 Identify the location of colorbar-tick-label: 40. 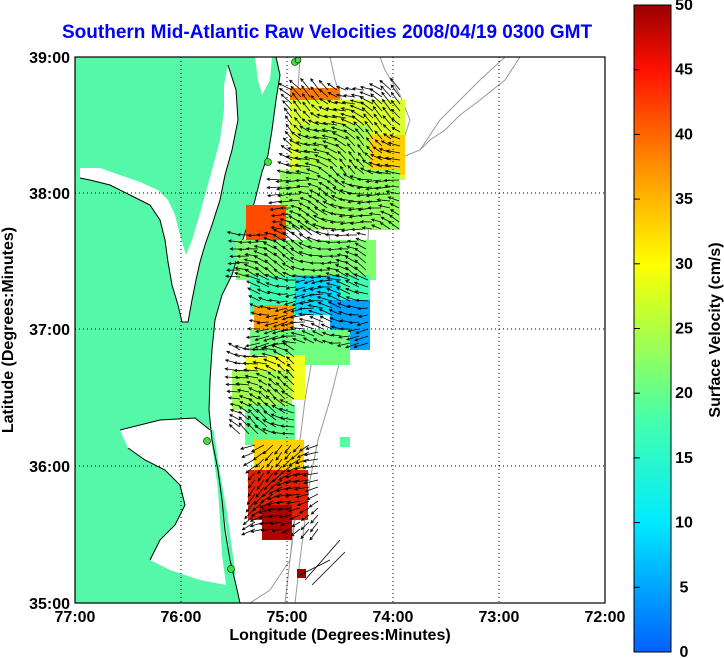
(684, 134).